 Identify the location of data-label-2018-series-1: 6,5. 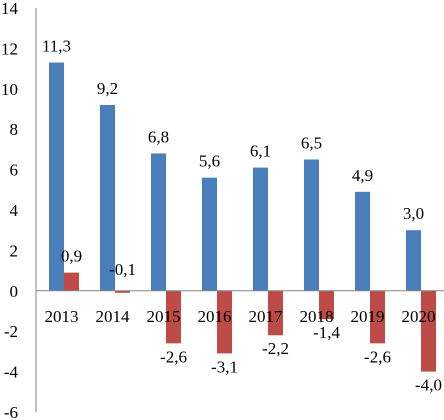
(311, 143).